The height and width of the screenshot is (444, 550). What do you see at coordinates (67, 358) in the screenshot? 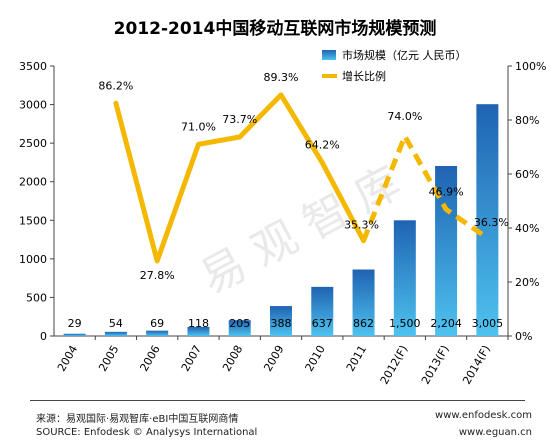
I see `x-tick-label: 2004` at bounding box center [67, 358].